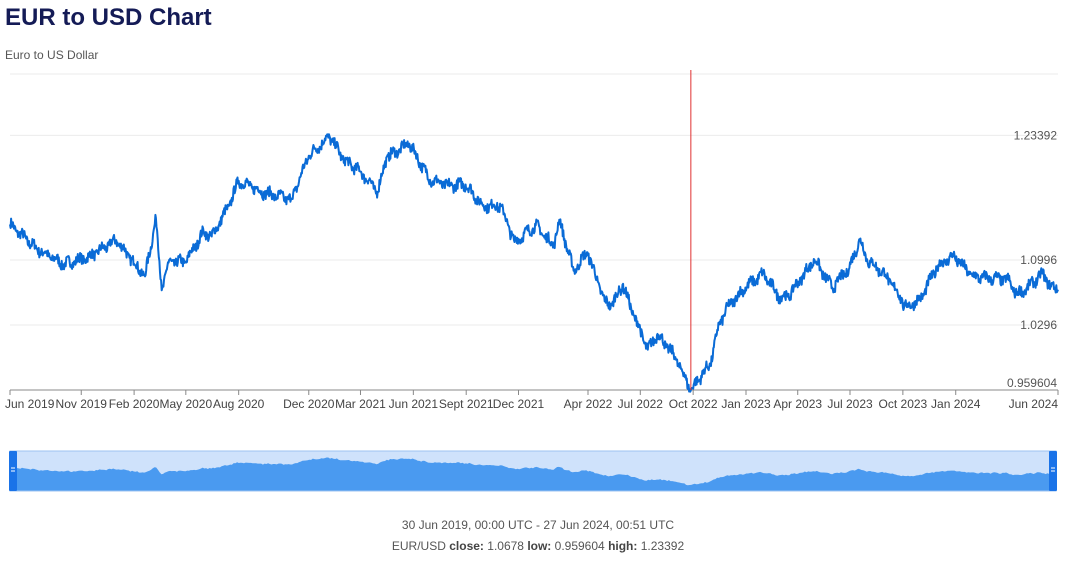  What do you see at coordinates (579, 546) in the screenshot?
I see `low-value: 0.959604` at bounding box center [579, 546].